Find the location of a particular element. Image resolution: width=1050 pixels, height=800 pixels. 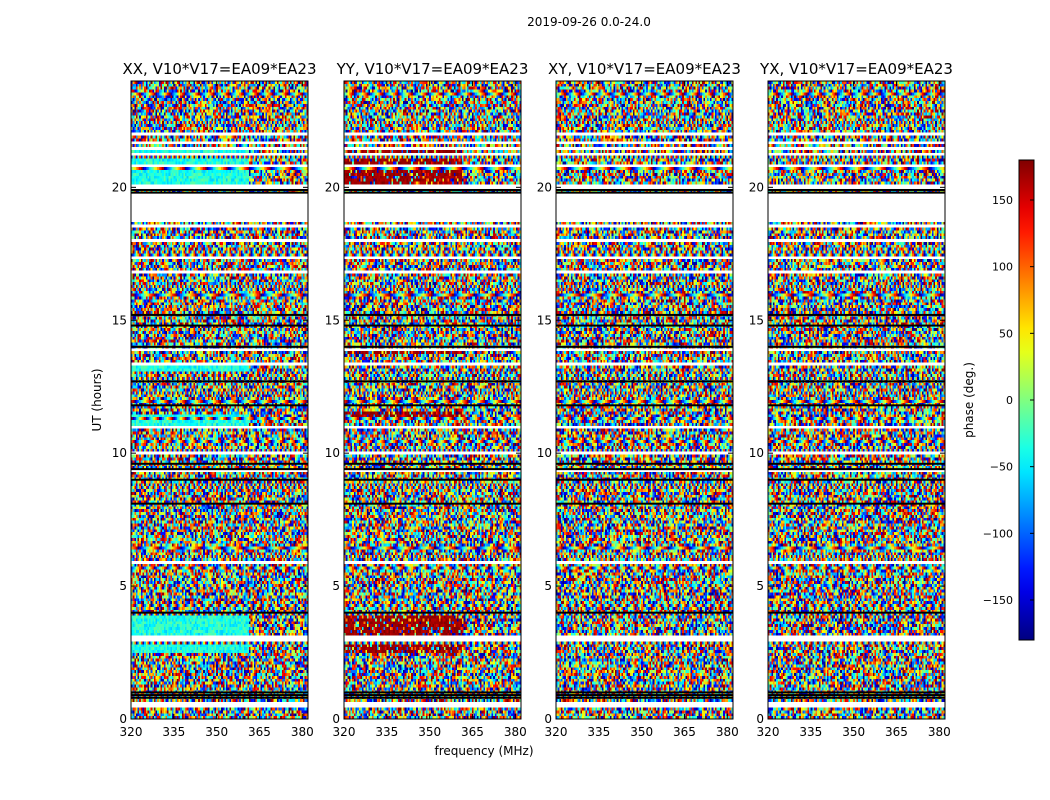

panel-title: YY, V10*V17=EA09*EA23 is located at coordinates (432, 69).